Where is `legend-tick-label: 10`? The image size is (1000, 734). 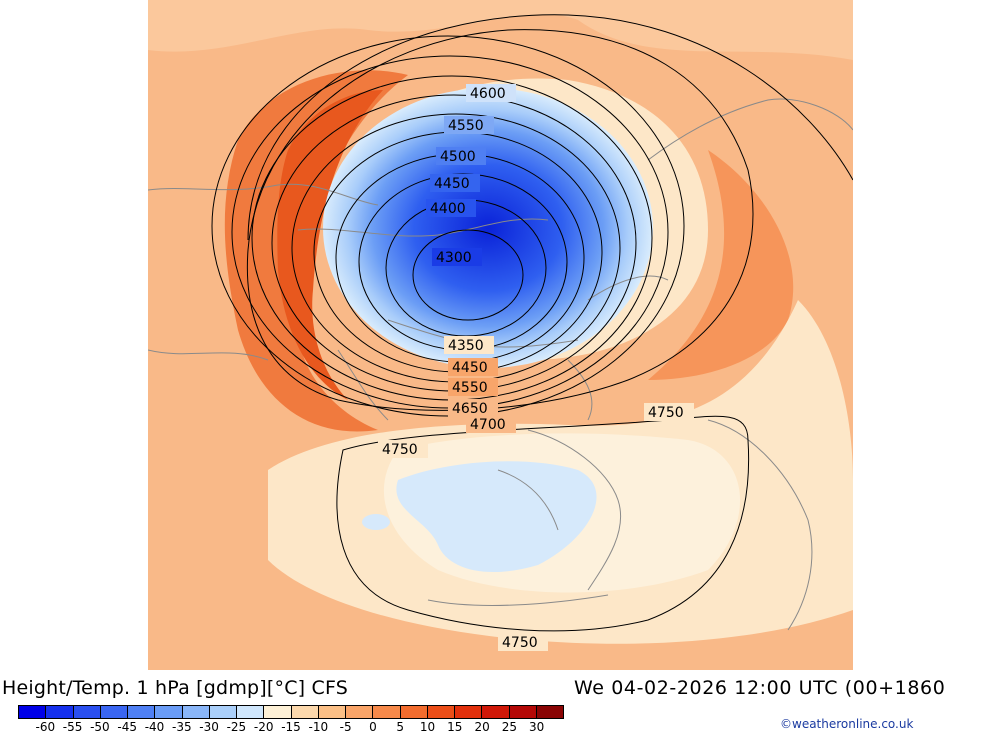
legend-tick-label: 10 is located at coordinates (427, 727).